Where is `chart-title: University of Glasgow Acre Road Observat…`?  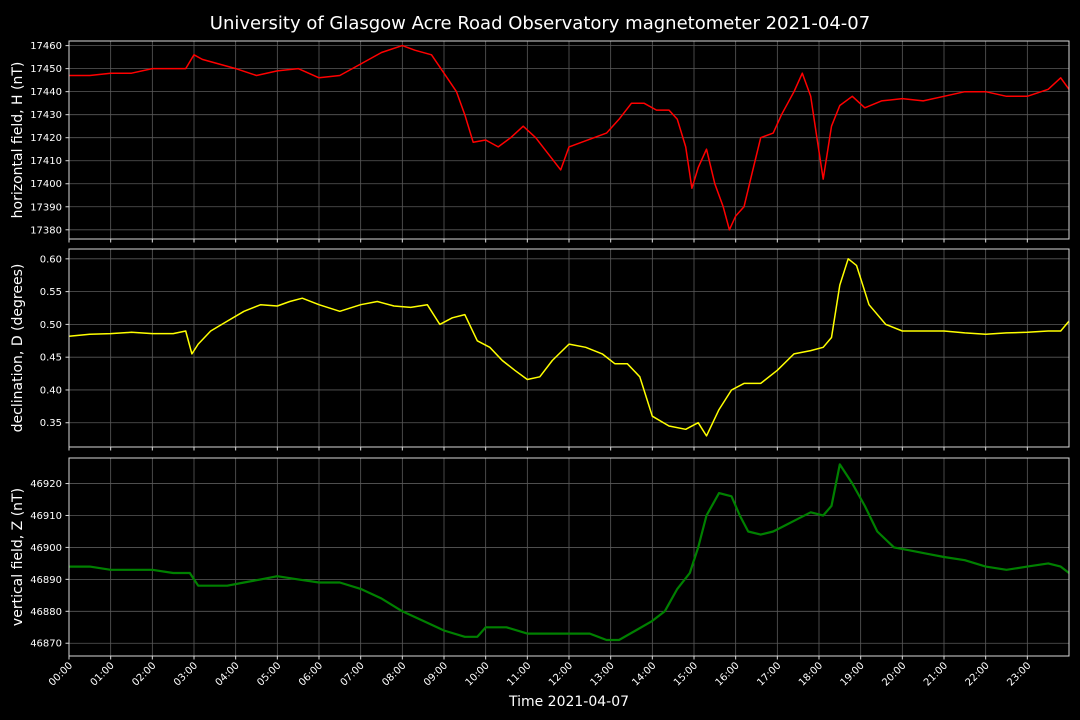
chart-title: University of Glasgow Acre Road Observat… is located at coordinates (540, 23).